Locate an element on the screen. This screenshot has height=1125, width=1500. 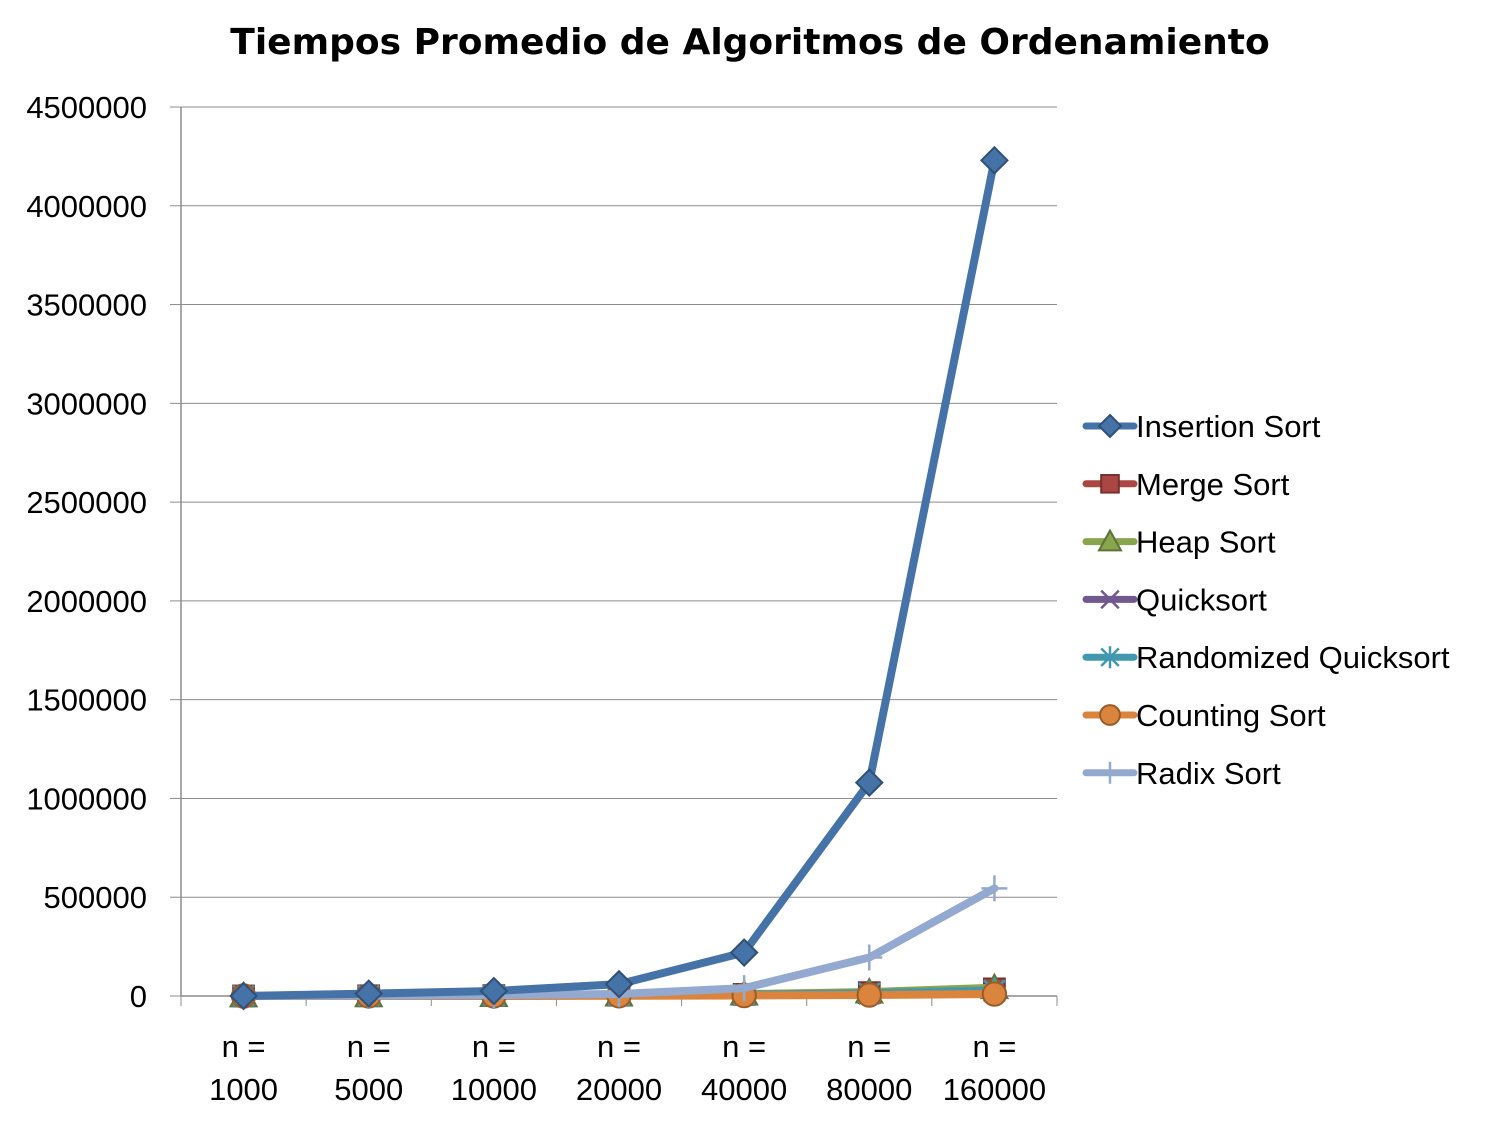
y-tick-label: 3500000 is located at coordinates (86, 305).